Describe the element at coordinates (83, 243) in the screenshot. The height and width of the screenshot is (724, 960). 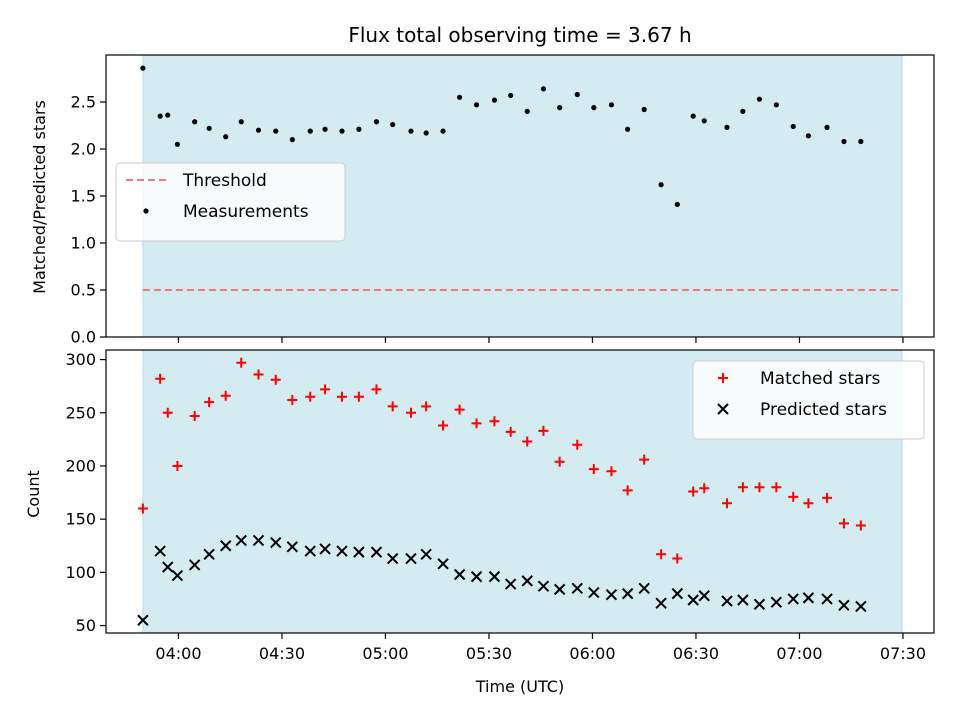
I see `y-tick-label: 1.0` at that location.